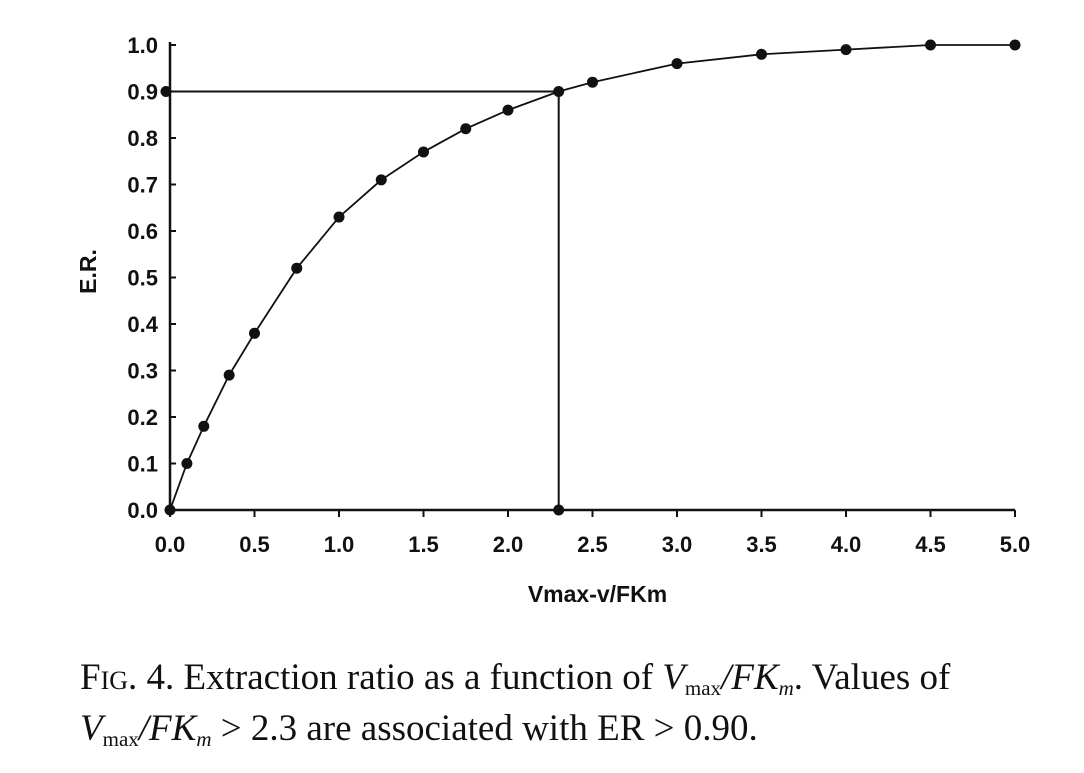  What do you see at coordinates (88, 271) in the screenshot?
I see `y-axis-label: E.R.` at bounding box center [88, 271].